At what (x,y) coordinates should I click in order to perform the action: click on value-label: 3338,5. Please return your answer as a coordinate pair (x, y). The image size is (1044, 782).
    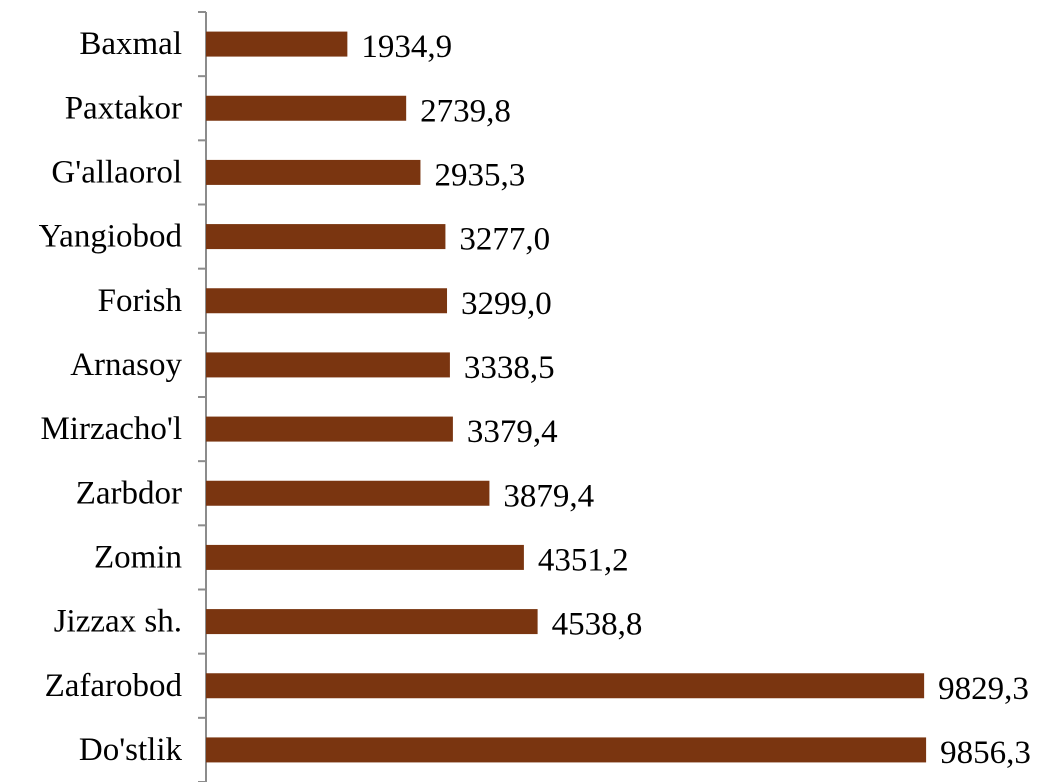
    Looking at the image, I should click on (509, 368).